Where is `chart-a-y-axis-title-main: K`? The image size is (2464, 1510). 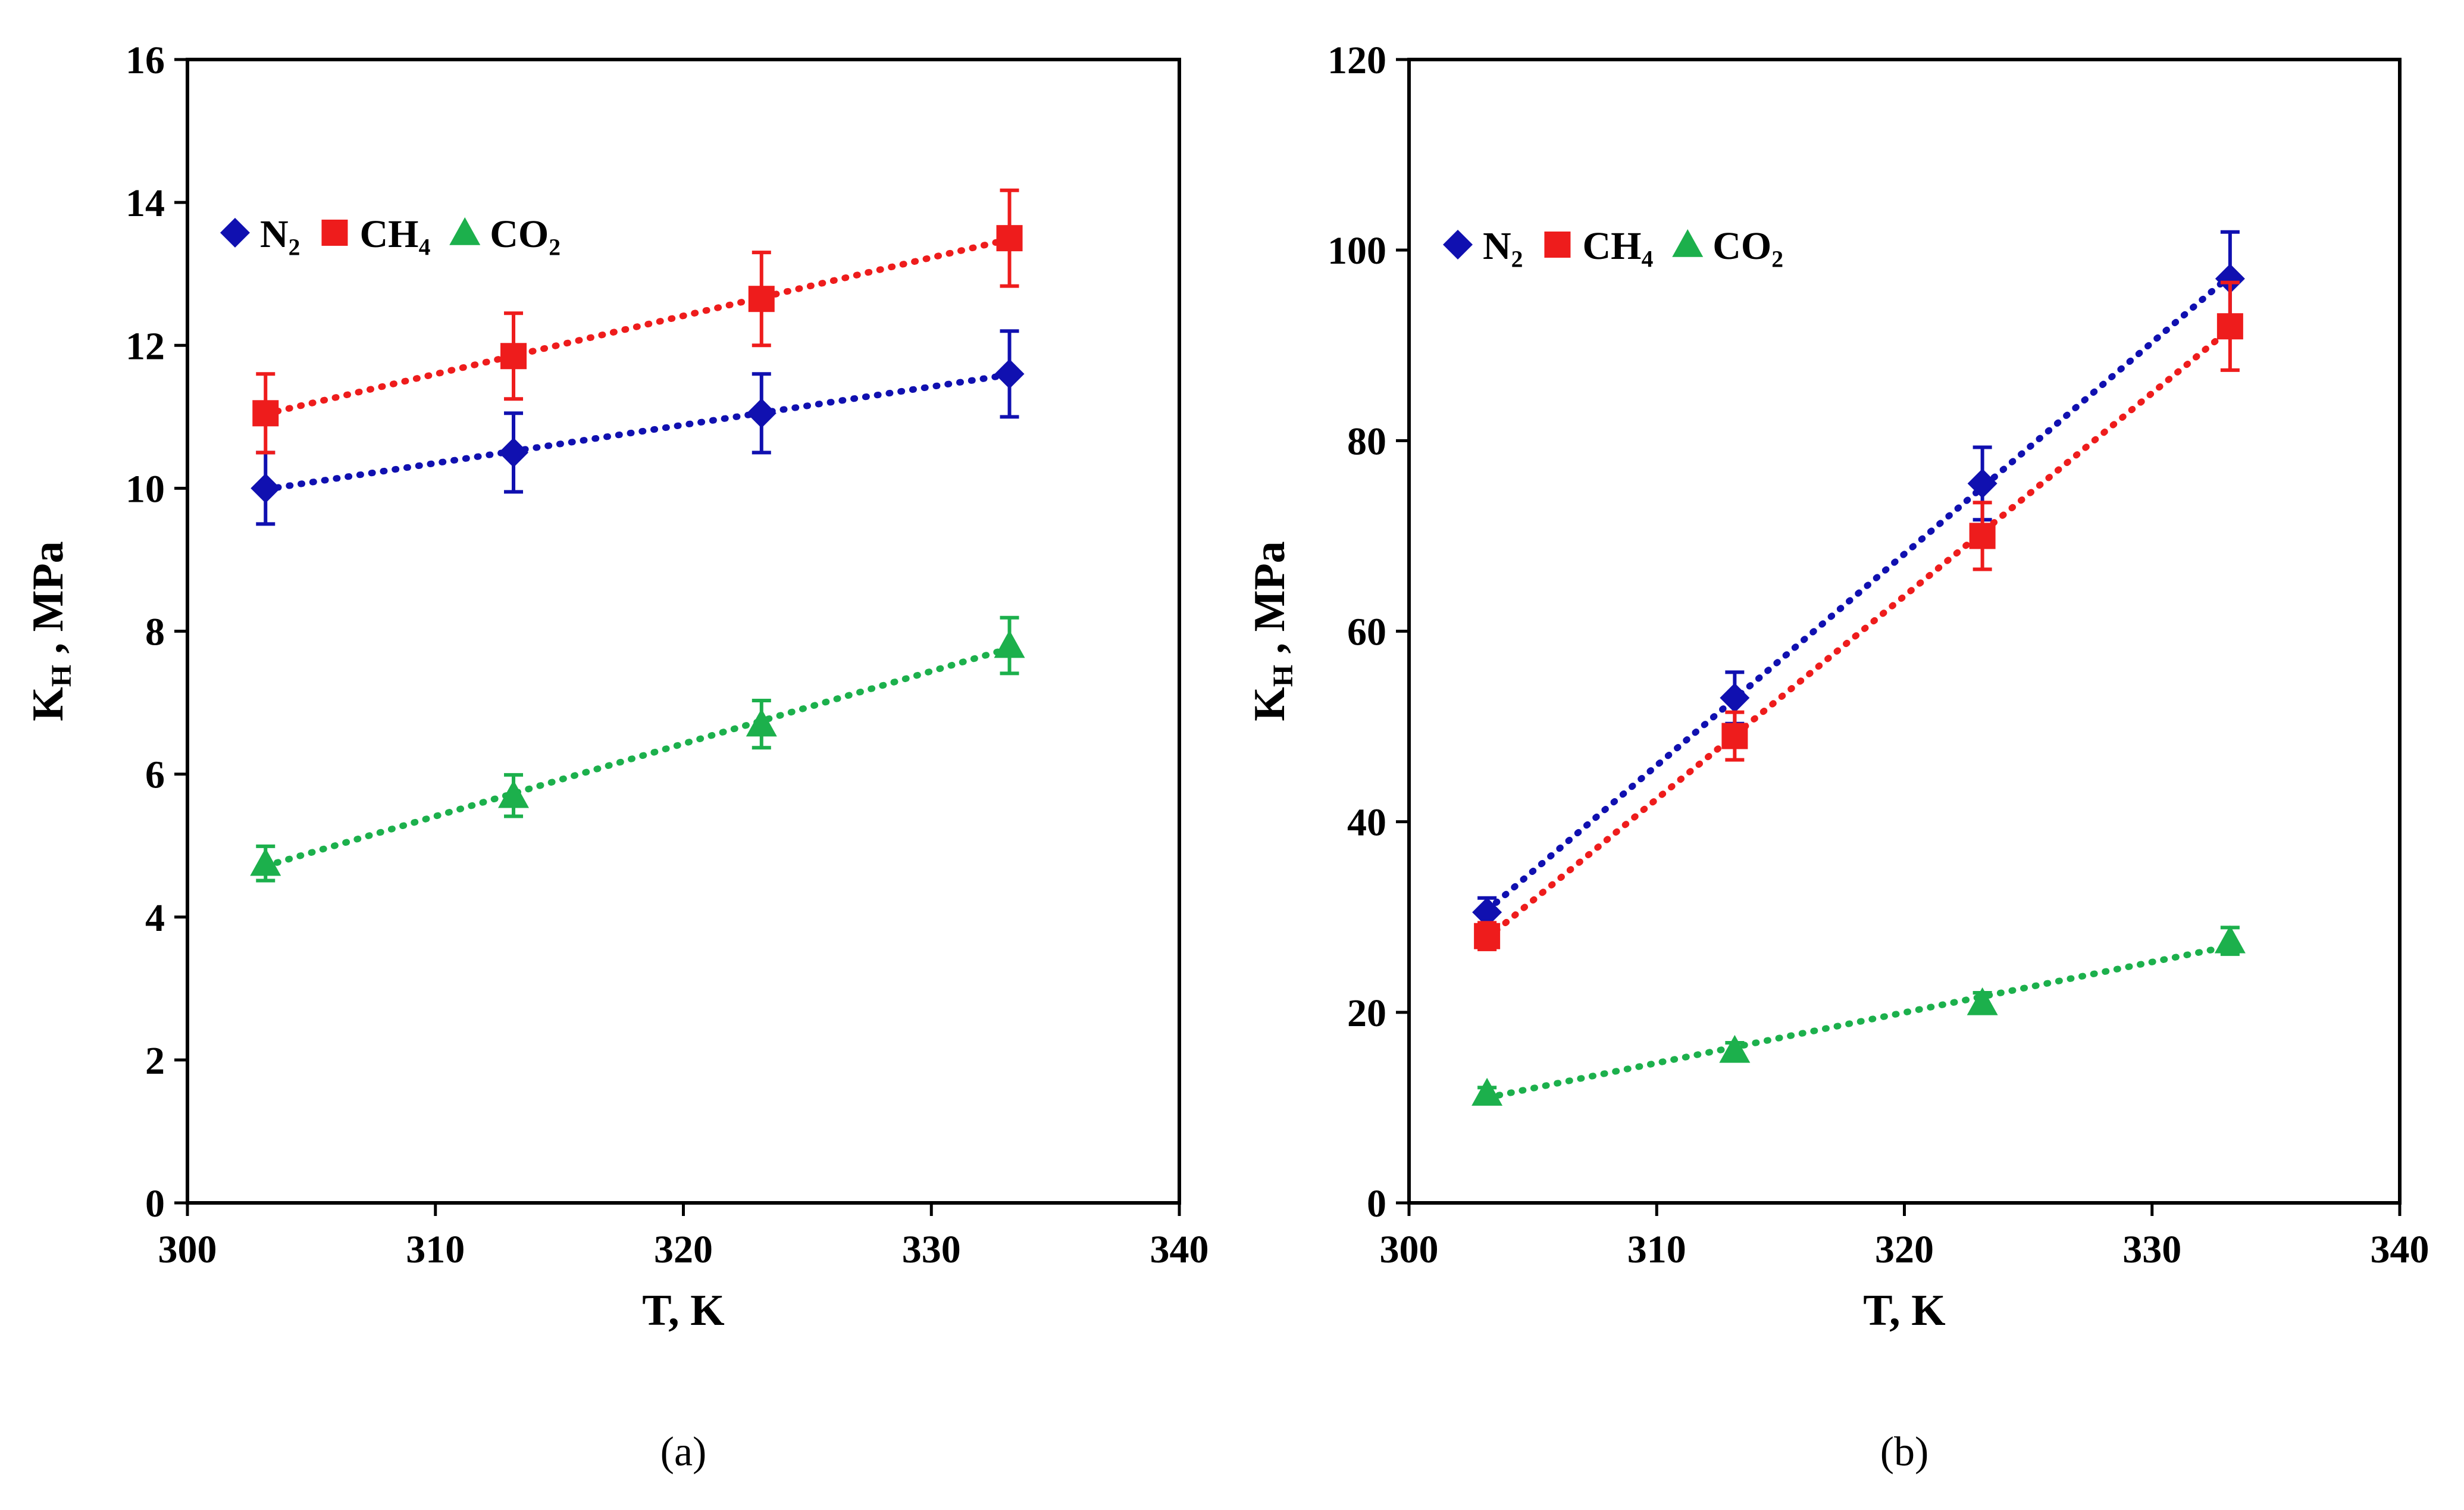 chart-a-y-axis-title-main: K is located at coordinates (48, 704).